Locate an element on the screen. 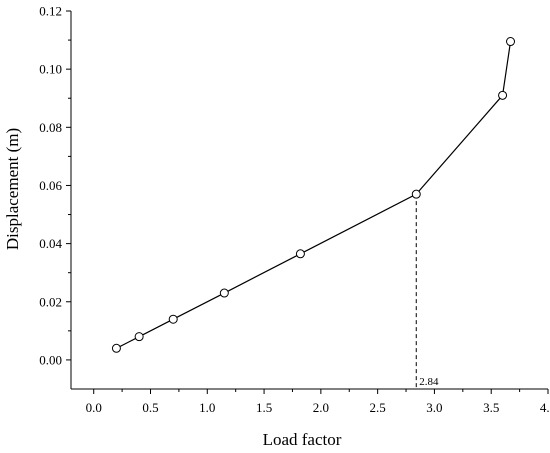 The height and width of the screenshot is (453, 550). x-tick-label: 2.0 is located at coordinates (321, 407).